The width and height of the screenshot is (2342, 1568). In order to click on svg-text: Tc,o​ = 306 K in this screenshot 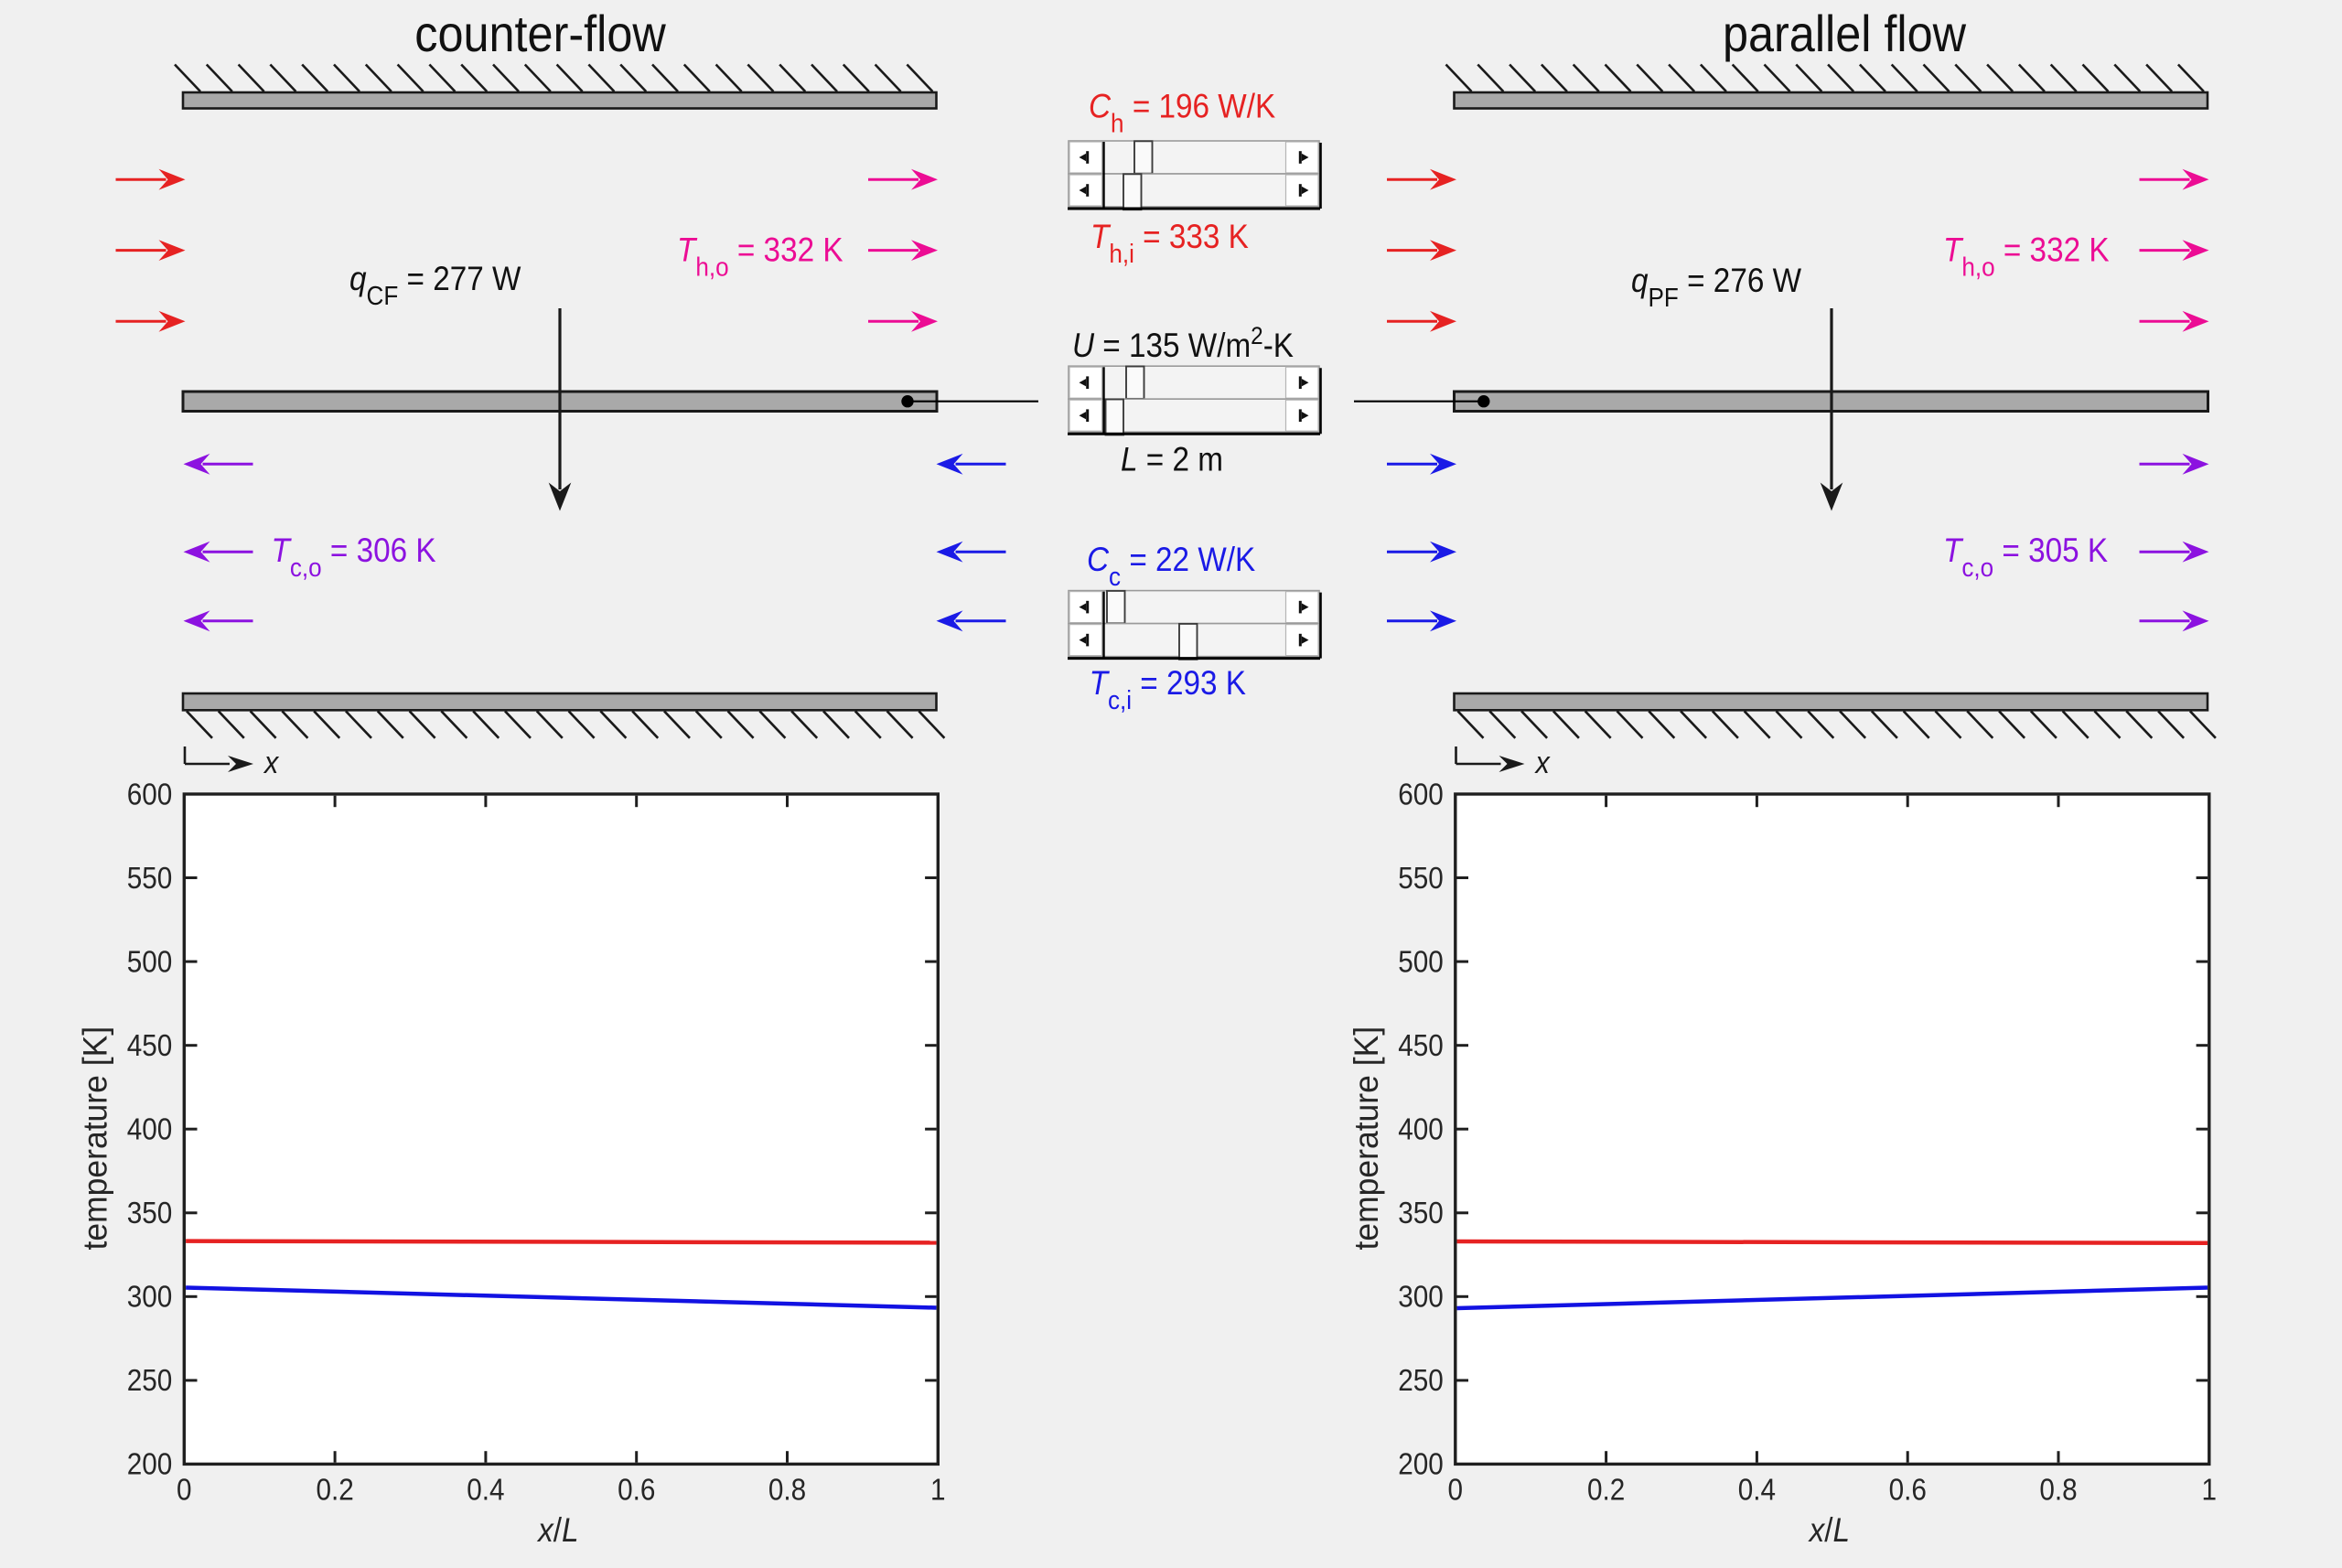, I will do `click(354, 557)`.